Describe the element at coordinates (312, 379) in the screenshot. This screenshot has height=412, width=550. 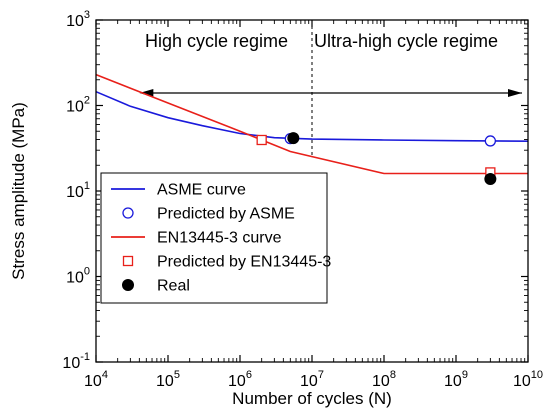
I see `x-tick-label: 10⁷` at that location.